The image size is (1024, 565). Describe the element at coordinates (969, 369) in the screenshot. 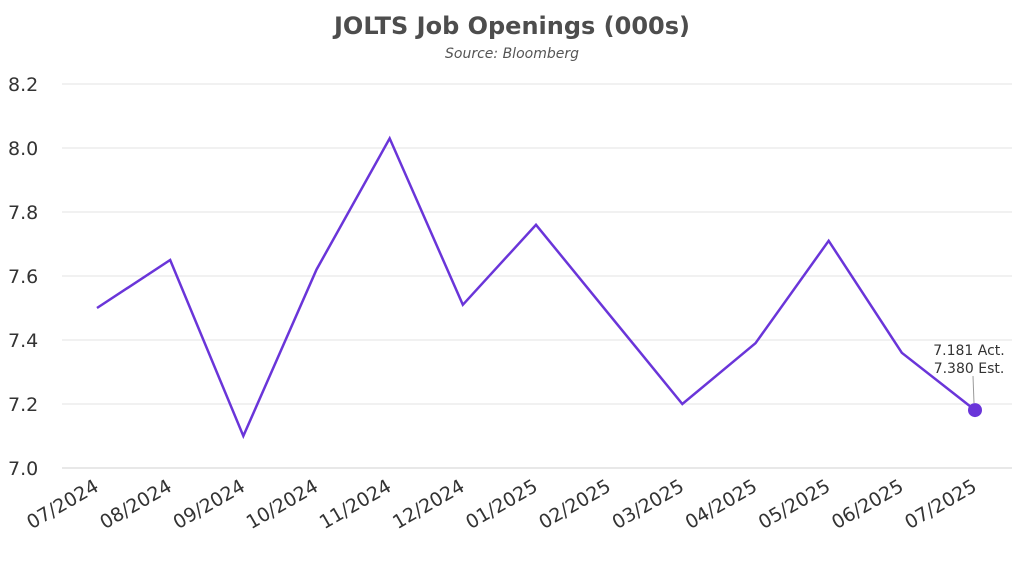

I see `annotation-estimate-value: 7.380 Est.` at that location.